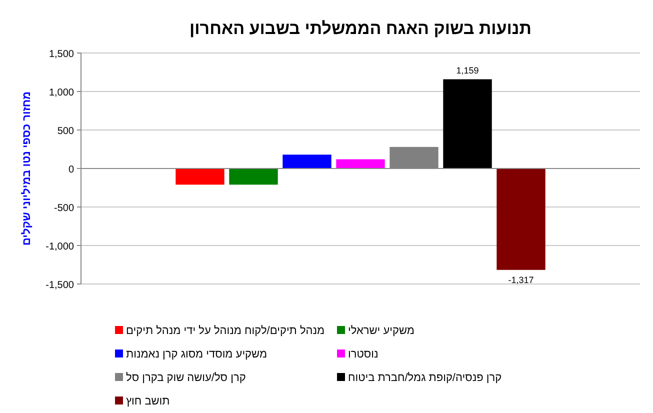 The height and width of the screenshot is (413, 653). Describe the element at coordinates (60, 247) in the screenshot. I see `y-tick-label: -1,000` at that location.